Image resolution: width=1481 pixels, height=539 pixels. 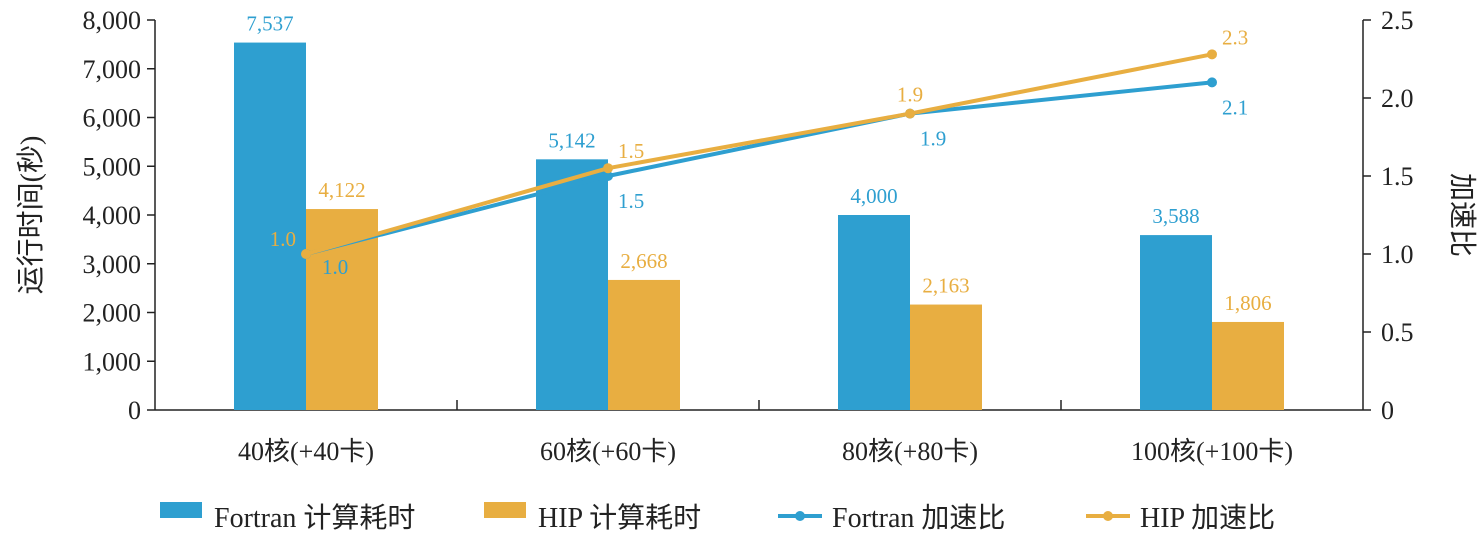 What do you see at coordinates (341, 190) in the screenshot?
I see `bar-data-label: 4,122` at bounding box center [341, 190].